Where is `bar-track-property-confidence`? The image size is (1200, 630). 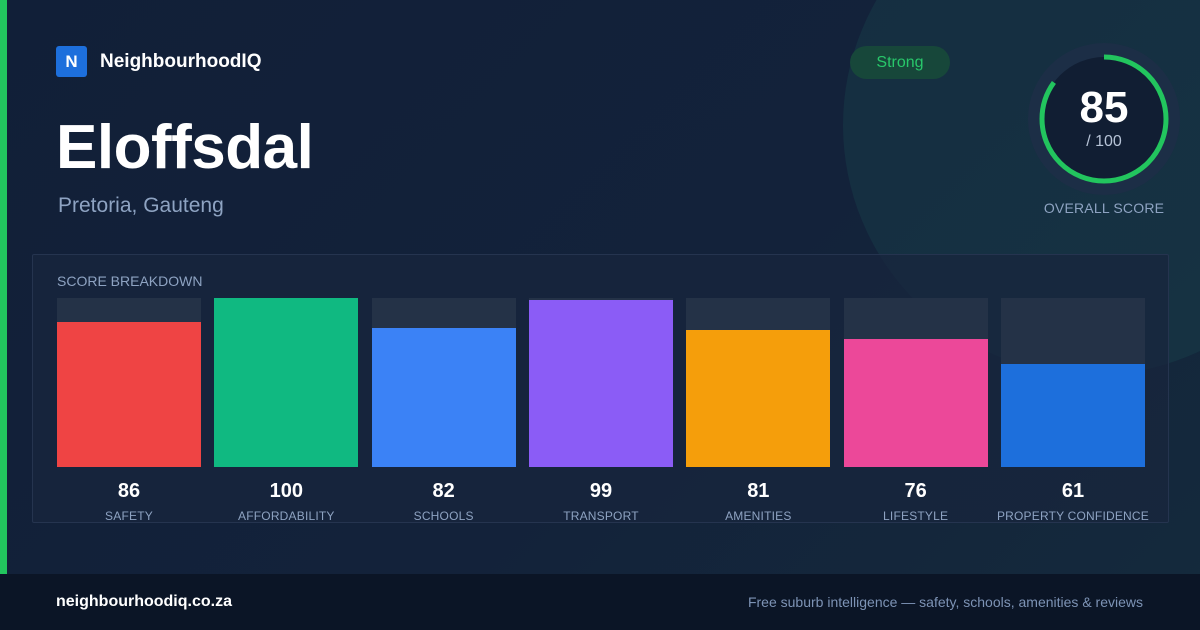
bar-track-property-confidence is located at coordinates (1072, 382).